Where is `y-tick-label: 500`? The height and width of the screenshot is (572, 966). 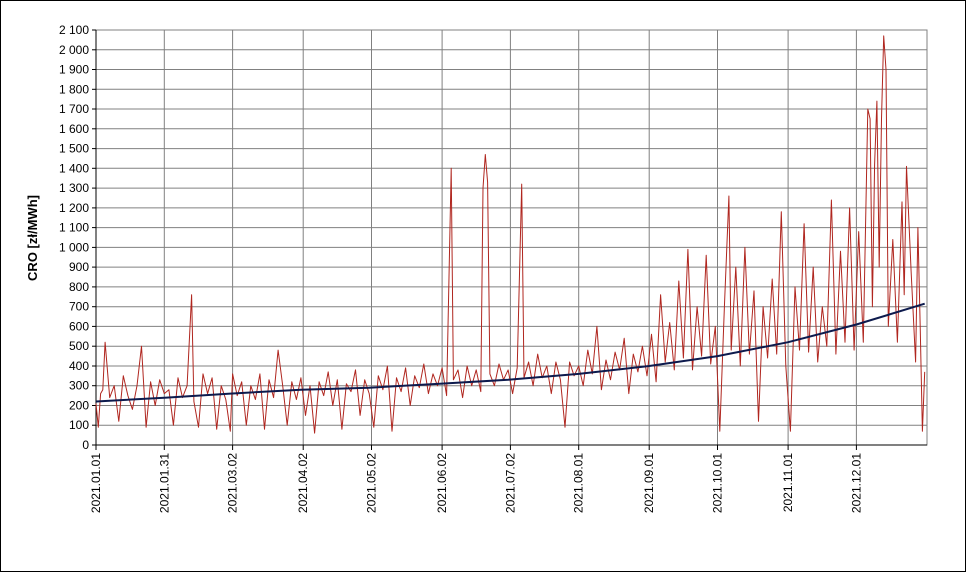 y-tick-label: 500 is located at coordinates (79, 346).